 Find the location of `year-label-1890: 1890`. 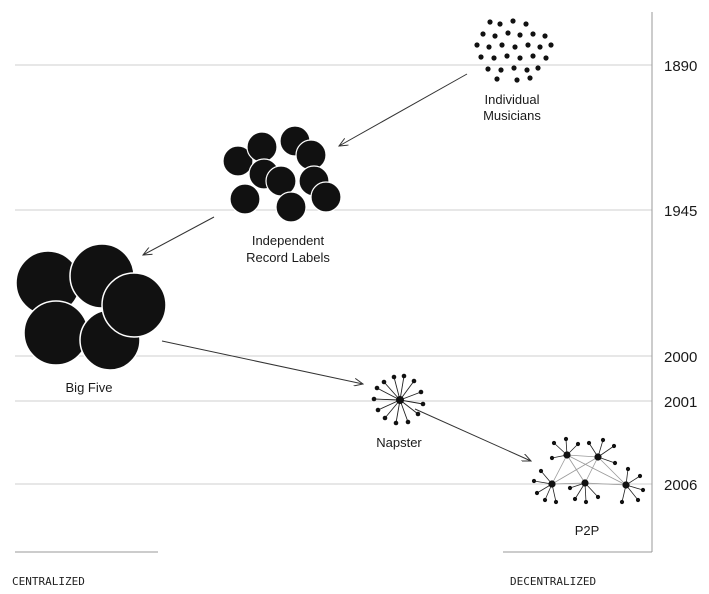

year-label-1890: 1890 is located at coordinates (680, 66).